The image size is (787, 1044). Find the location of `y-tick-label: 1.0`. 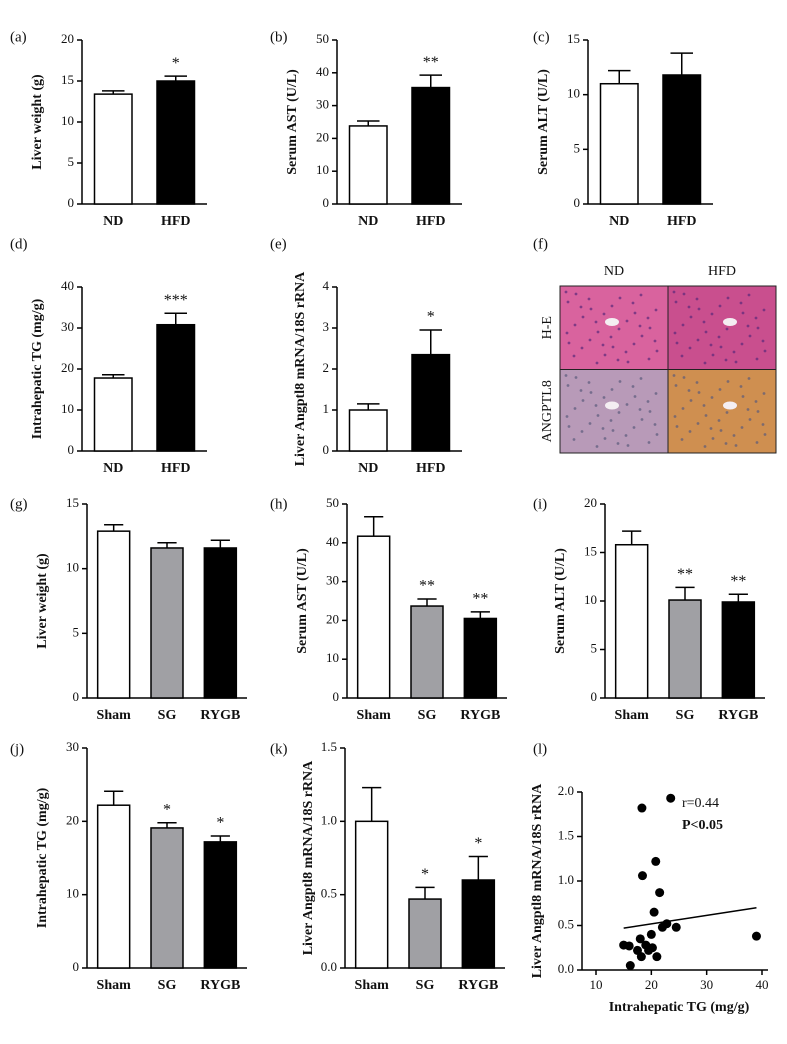

y-tick-label: 1.0 is located at coordinates (566, 879).